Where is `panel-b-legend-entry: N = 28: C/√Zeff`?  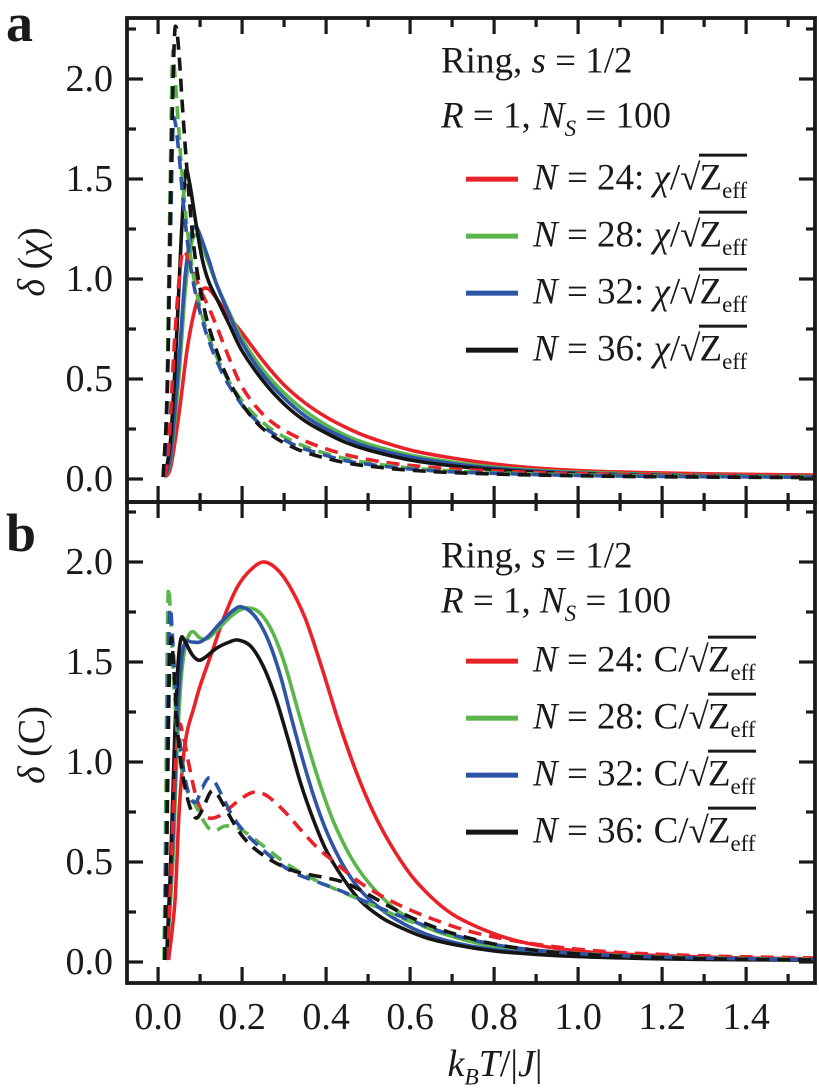
panel-b-legend-entry: N = 28: C/√Zeff is located at coordinates (611, 716).